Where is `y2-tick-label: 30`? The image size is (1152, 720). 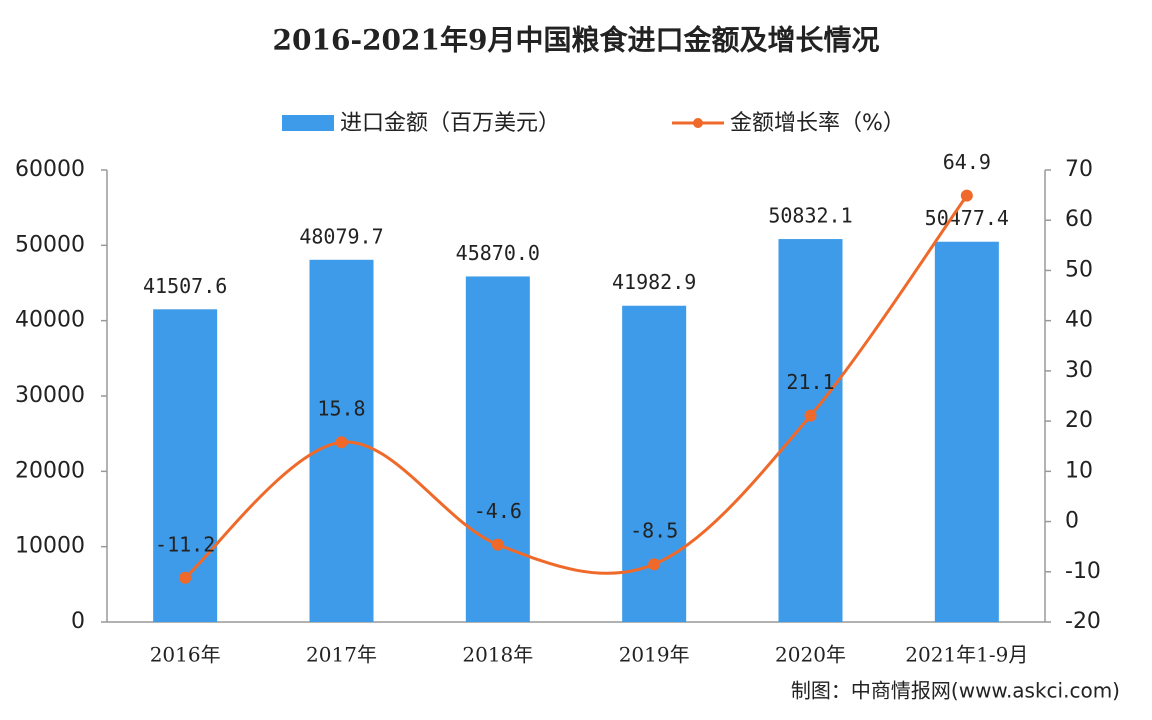
y2-tick-label: 30 is located at coordinates (1079, 370).